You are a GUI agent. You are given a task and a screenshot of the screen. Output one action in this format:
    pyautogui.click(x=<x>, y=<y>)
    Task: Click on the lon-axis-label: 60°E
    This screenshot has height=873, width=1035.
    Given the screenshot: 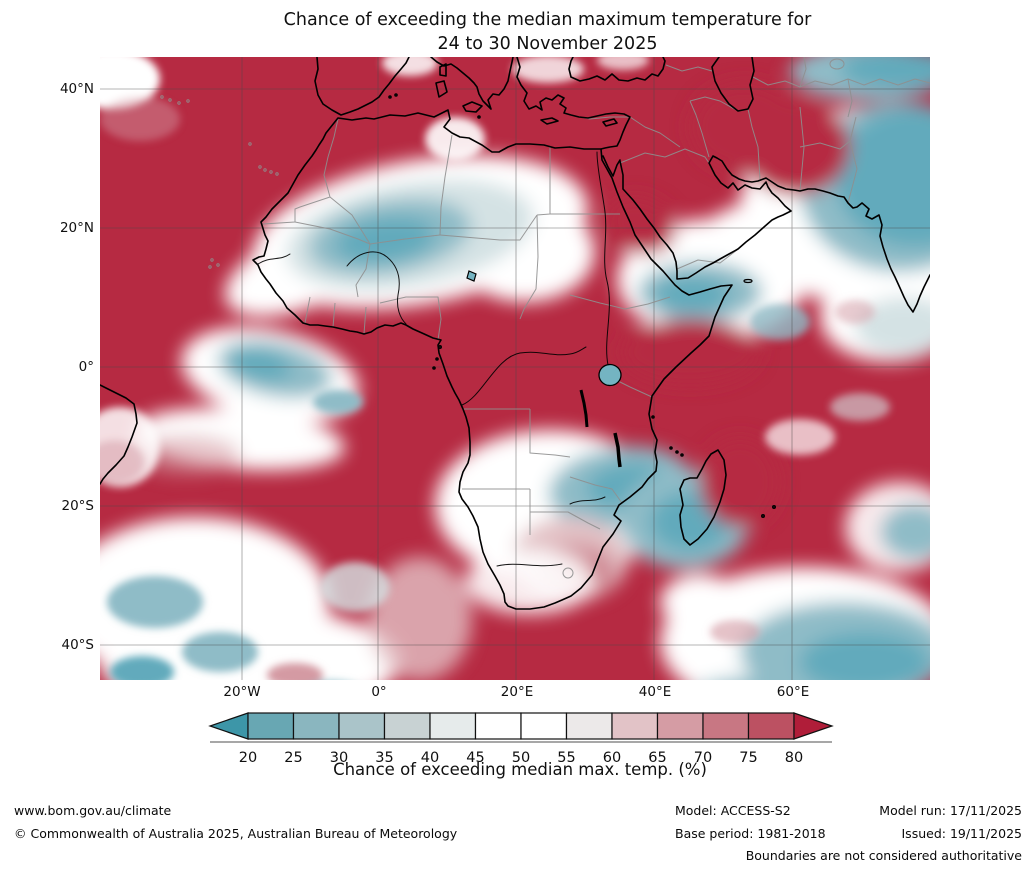 What is the action you would take?
    pyautogui.click(x=793, y=692)
    